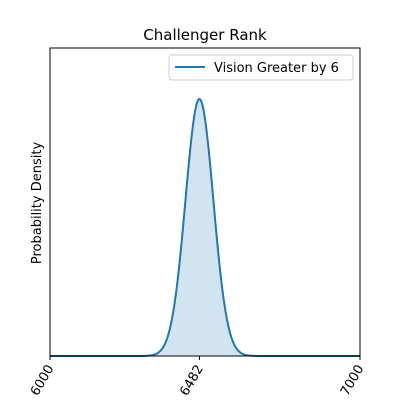 This screenshot has height=400, width=400. Describe the element at coordinates (192, 381) in the screenshot. I see `x-tick-label: 6482` at that location.